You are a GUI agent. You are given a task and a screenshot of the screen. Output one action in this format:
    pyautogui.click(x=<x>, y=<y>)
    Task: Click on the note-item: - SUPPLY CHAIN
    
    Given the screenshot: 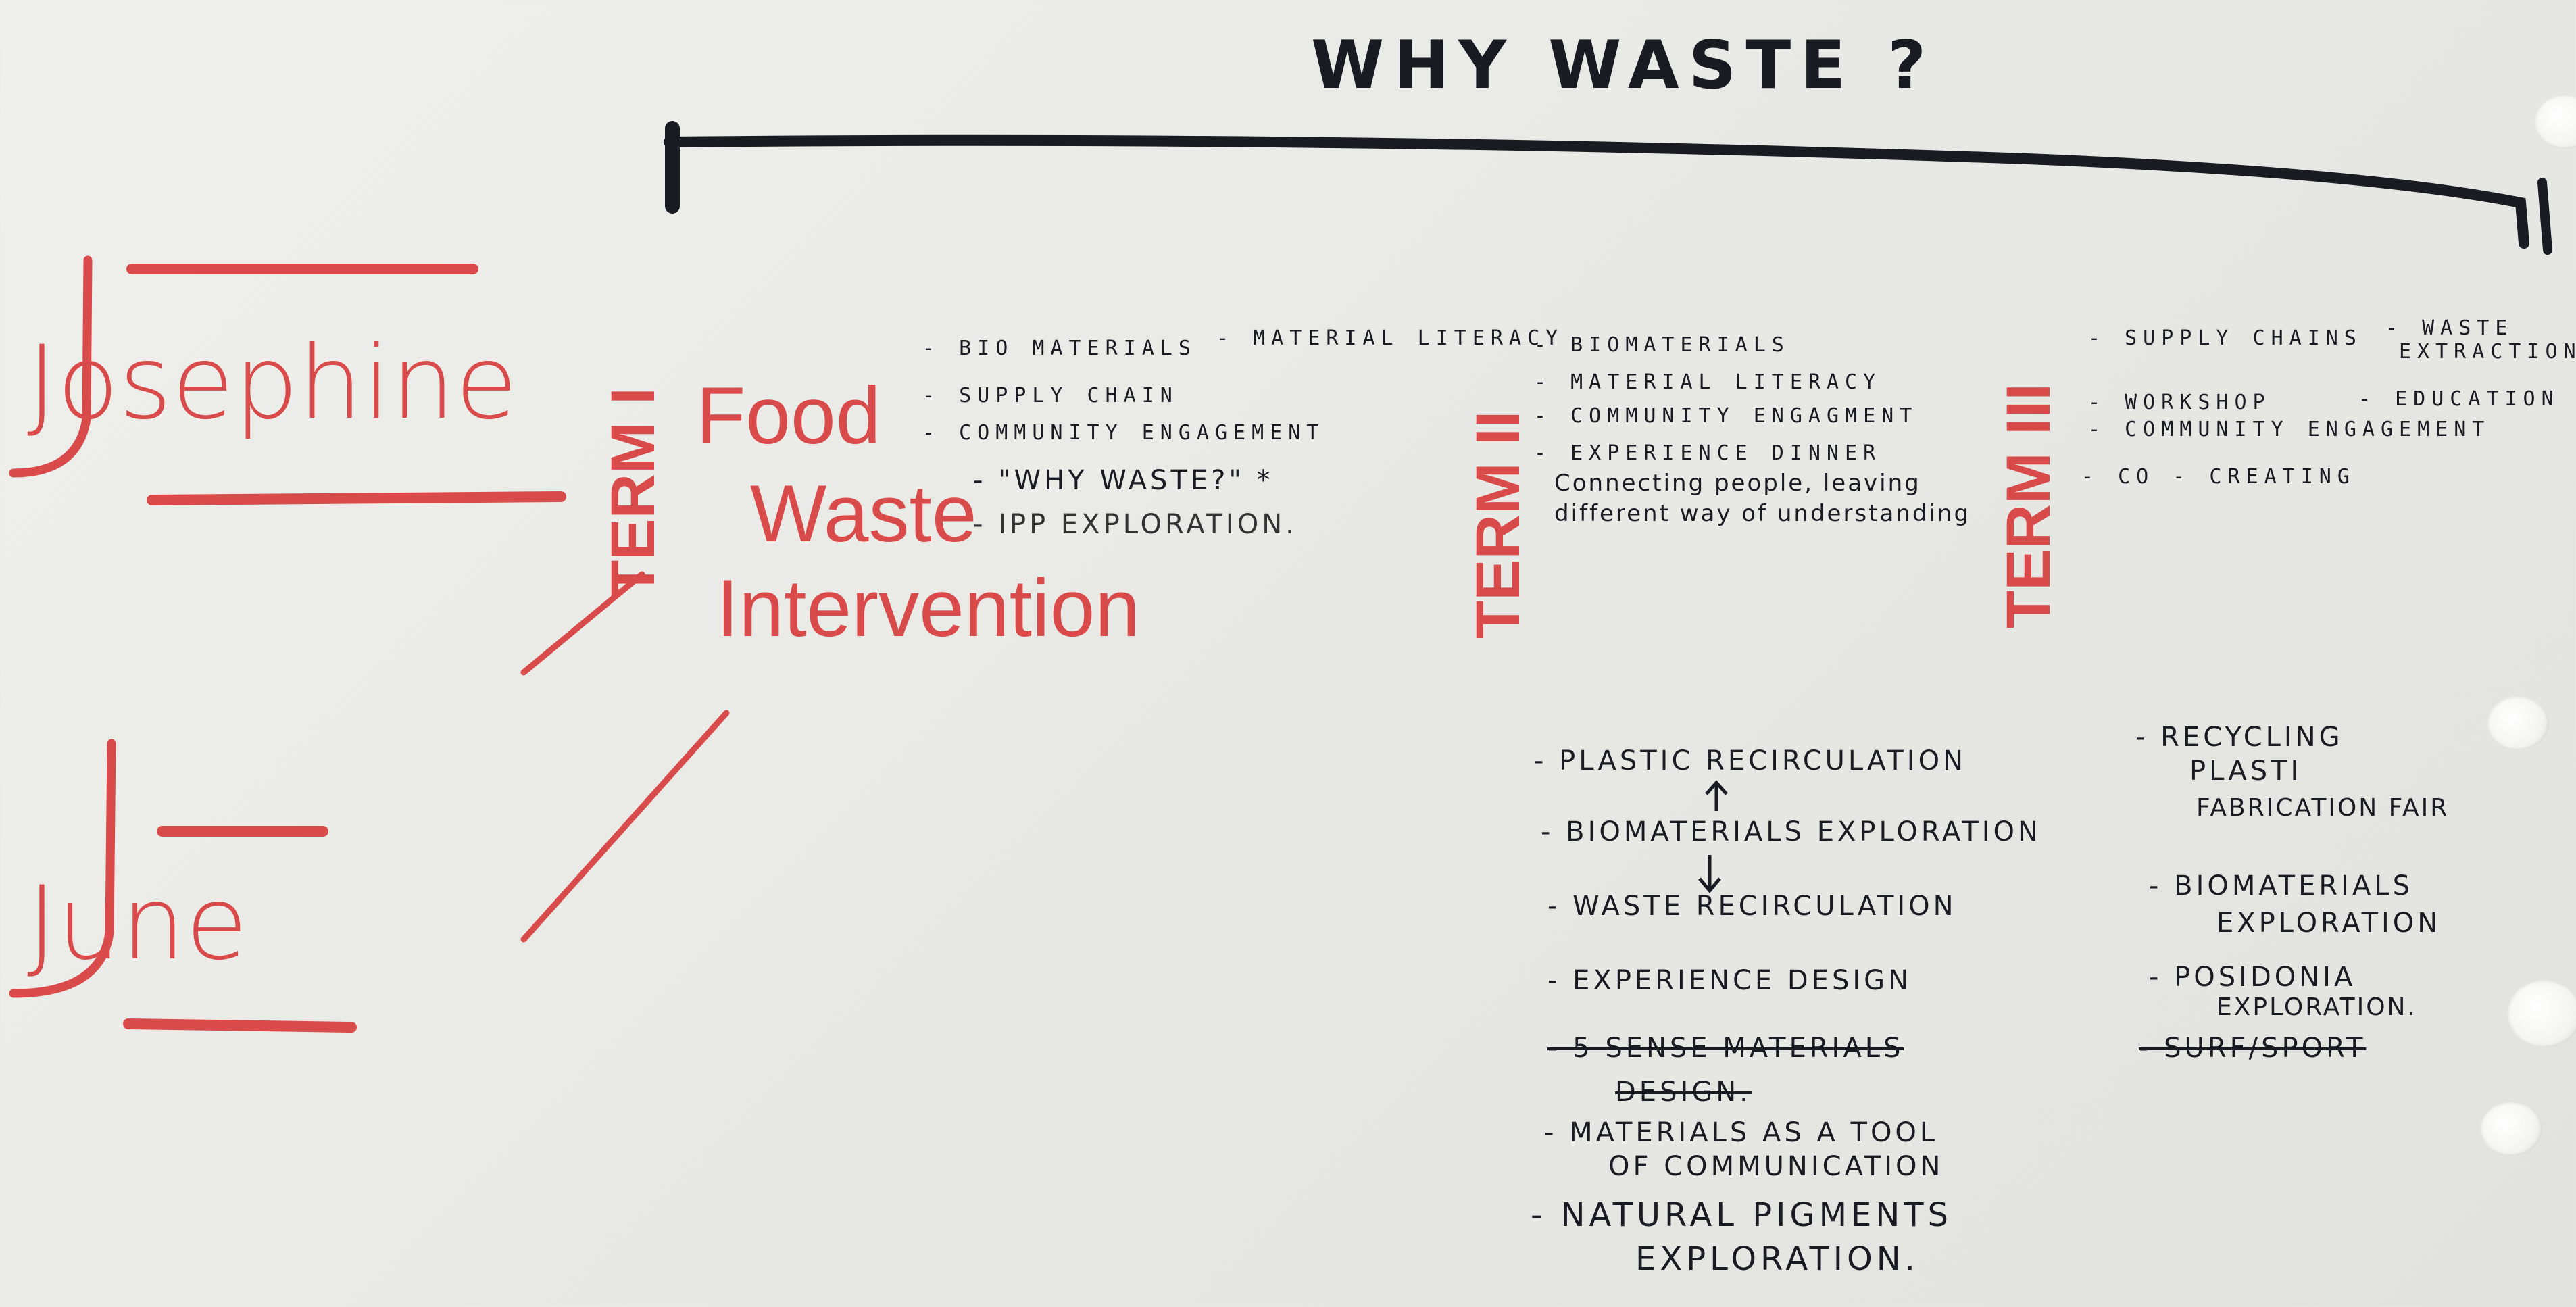 What is the action you would take?
    pyautogui.click(x=1050, y=396)
    